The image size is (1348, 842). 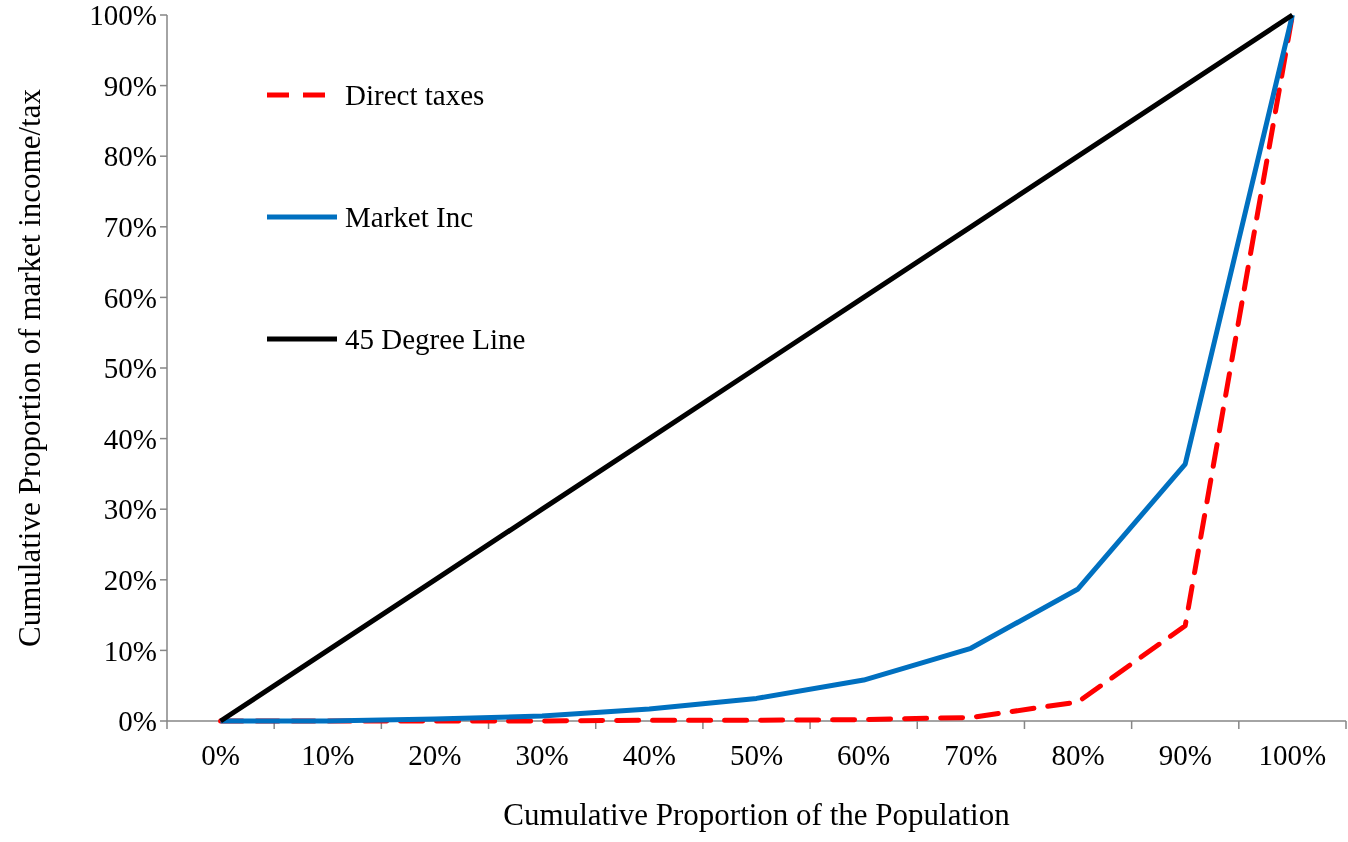 What do you see at coordinates (123, 16) in the screenshot?
I see `y-tick-label: 100%` at bounding box center [123, 16].